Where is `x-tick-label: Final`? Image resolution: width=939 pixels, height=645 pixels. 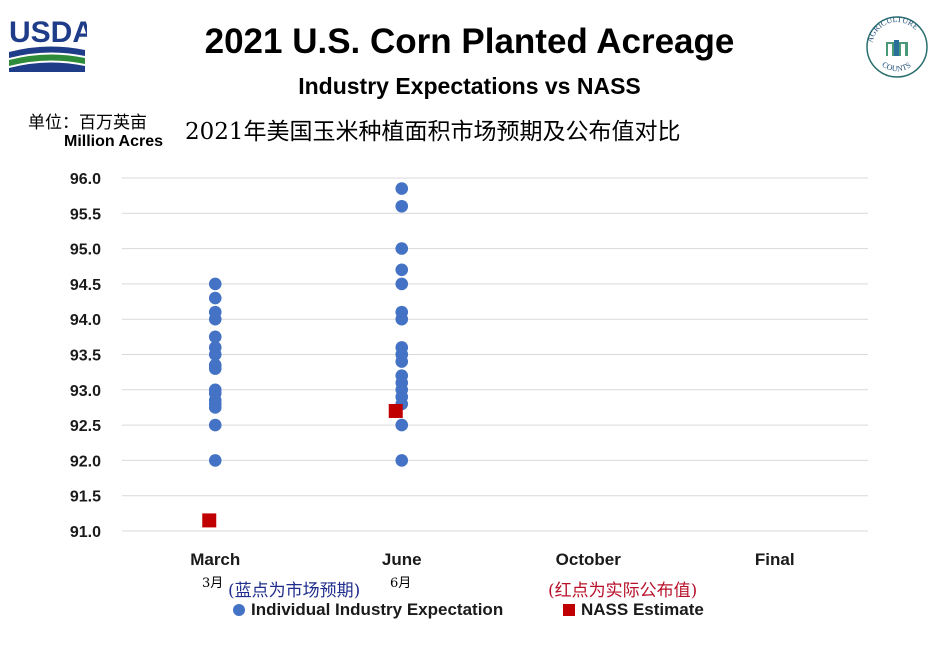
x-tick-label: Final is located at coordinates (775, 559).